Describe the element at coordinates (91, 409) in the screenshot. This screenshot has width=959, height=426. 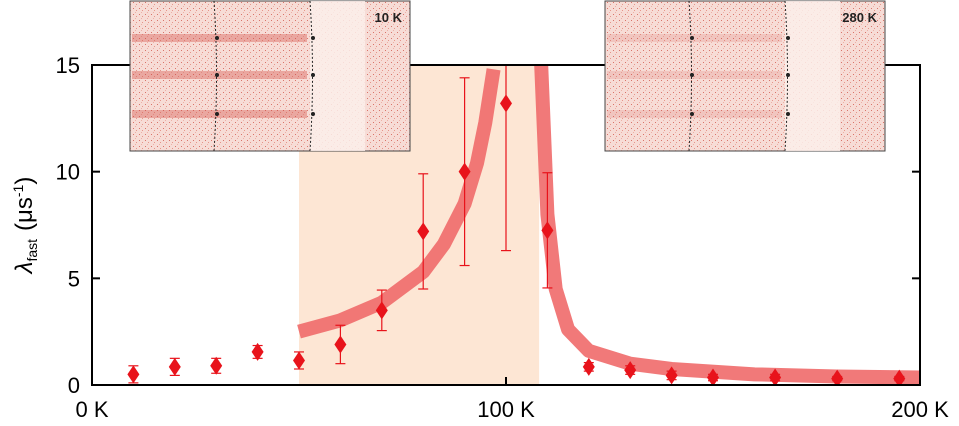
I see `x-tick-label: 0 K` at that location.